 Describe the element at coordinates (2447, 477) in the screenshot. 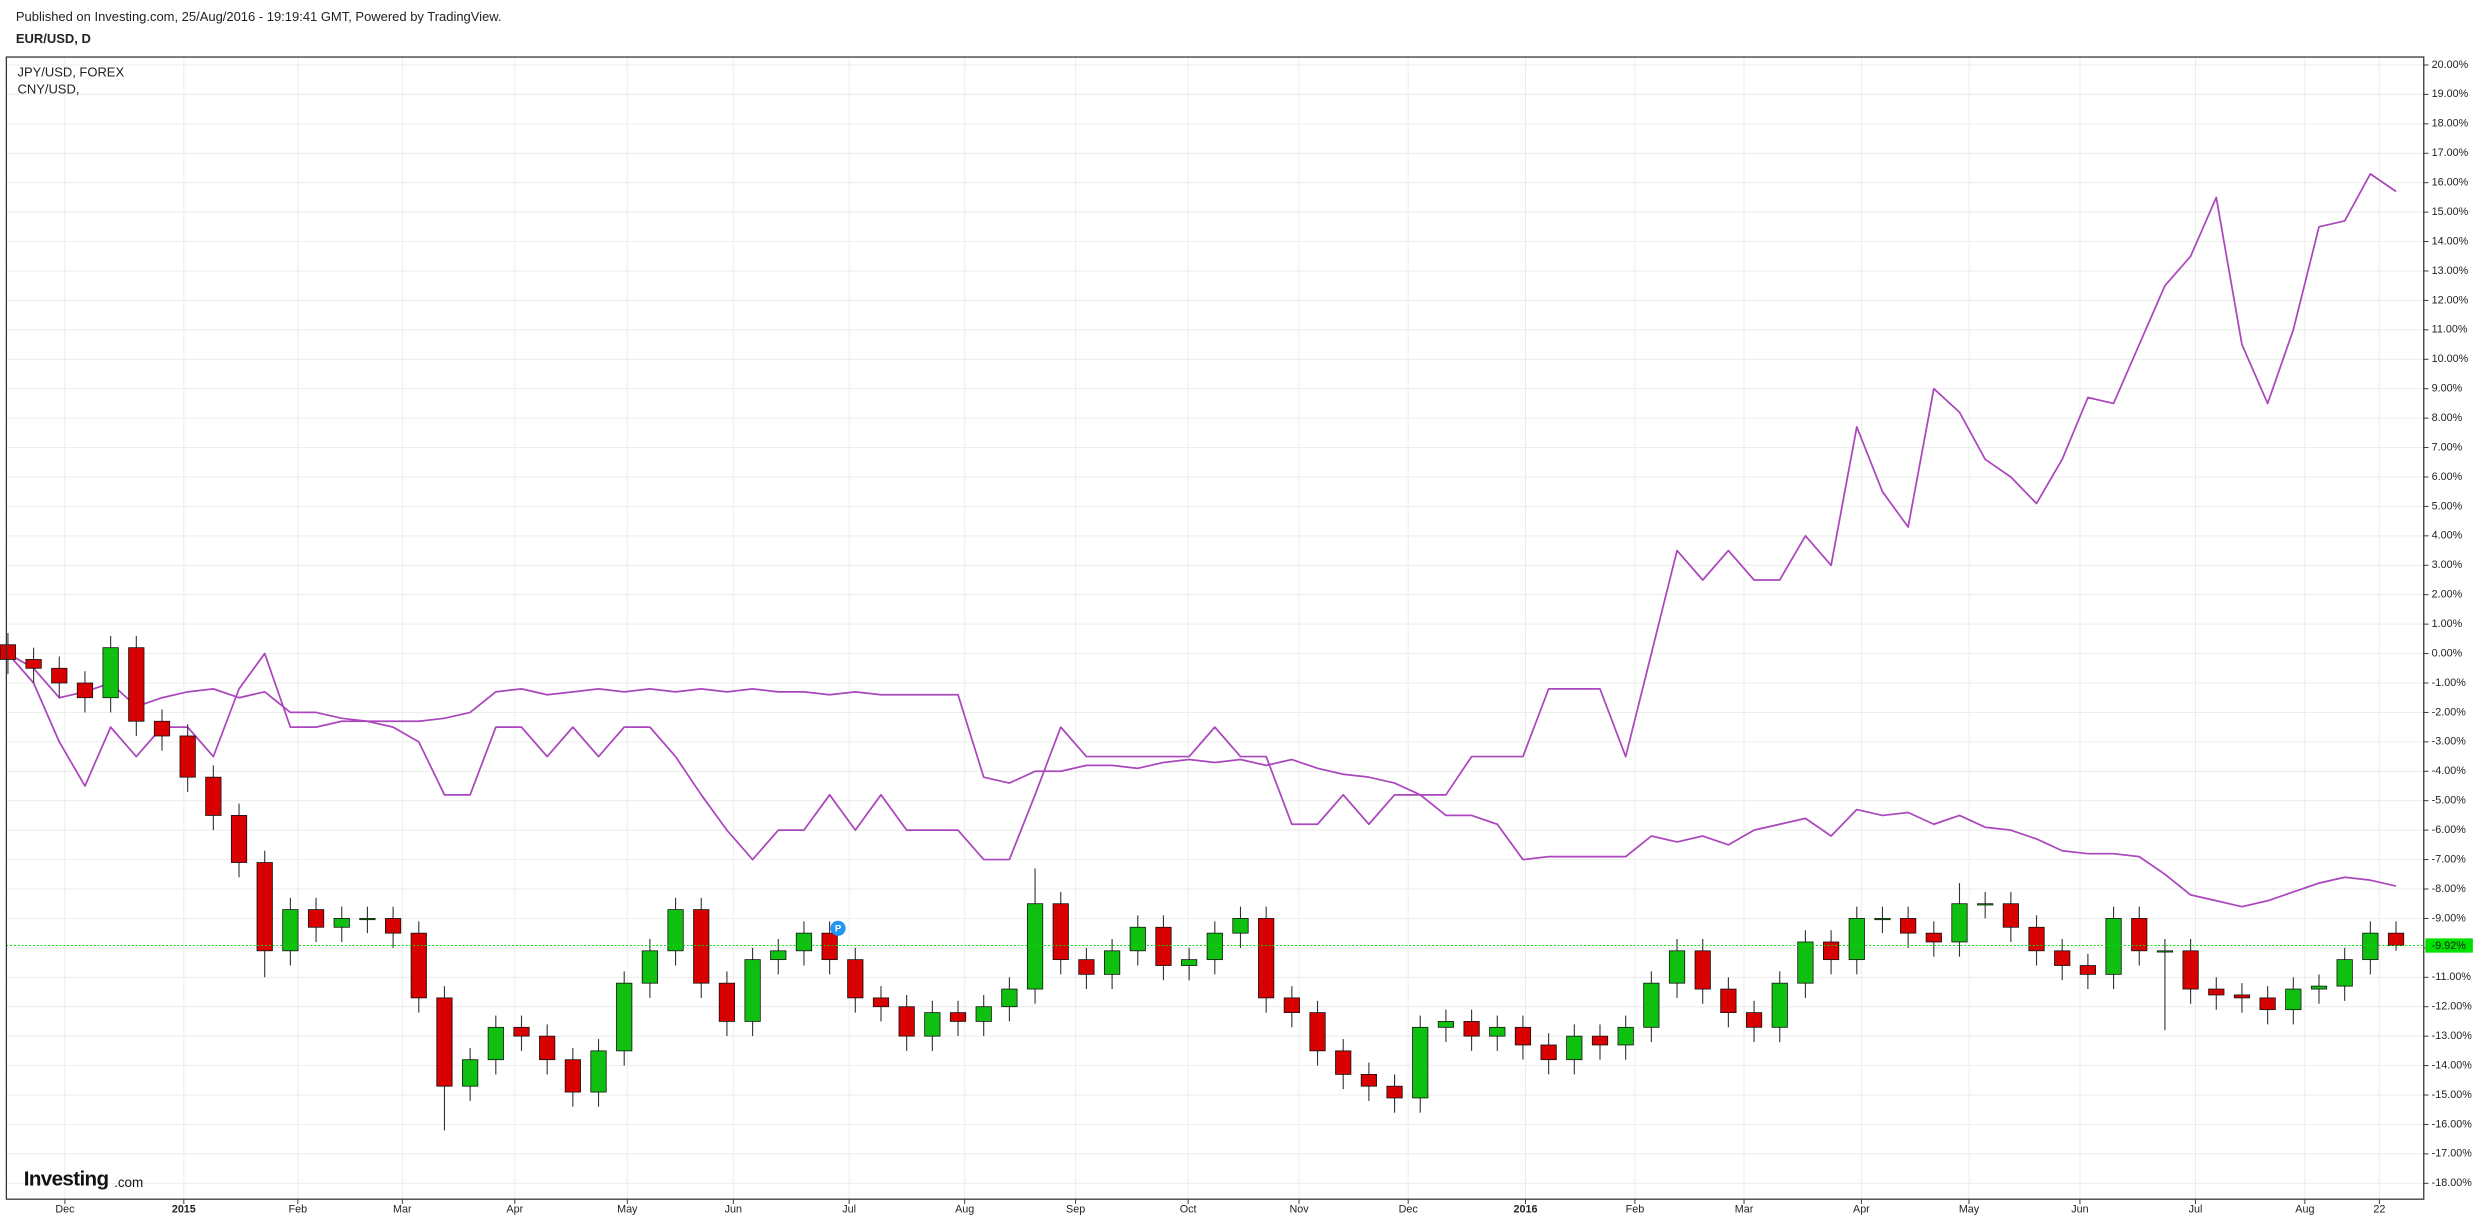

I see `y-tick-label: 6.00%` at that location.